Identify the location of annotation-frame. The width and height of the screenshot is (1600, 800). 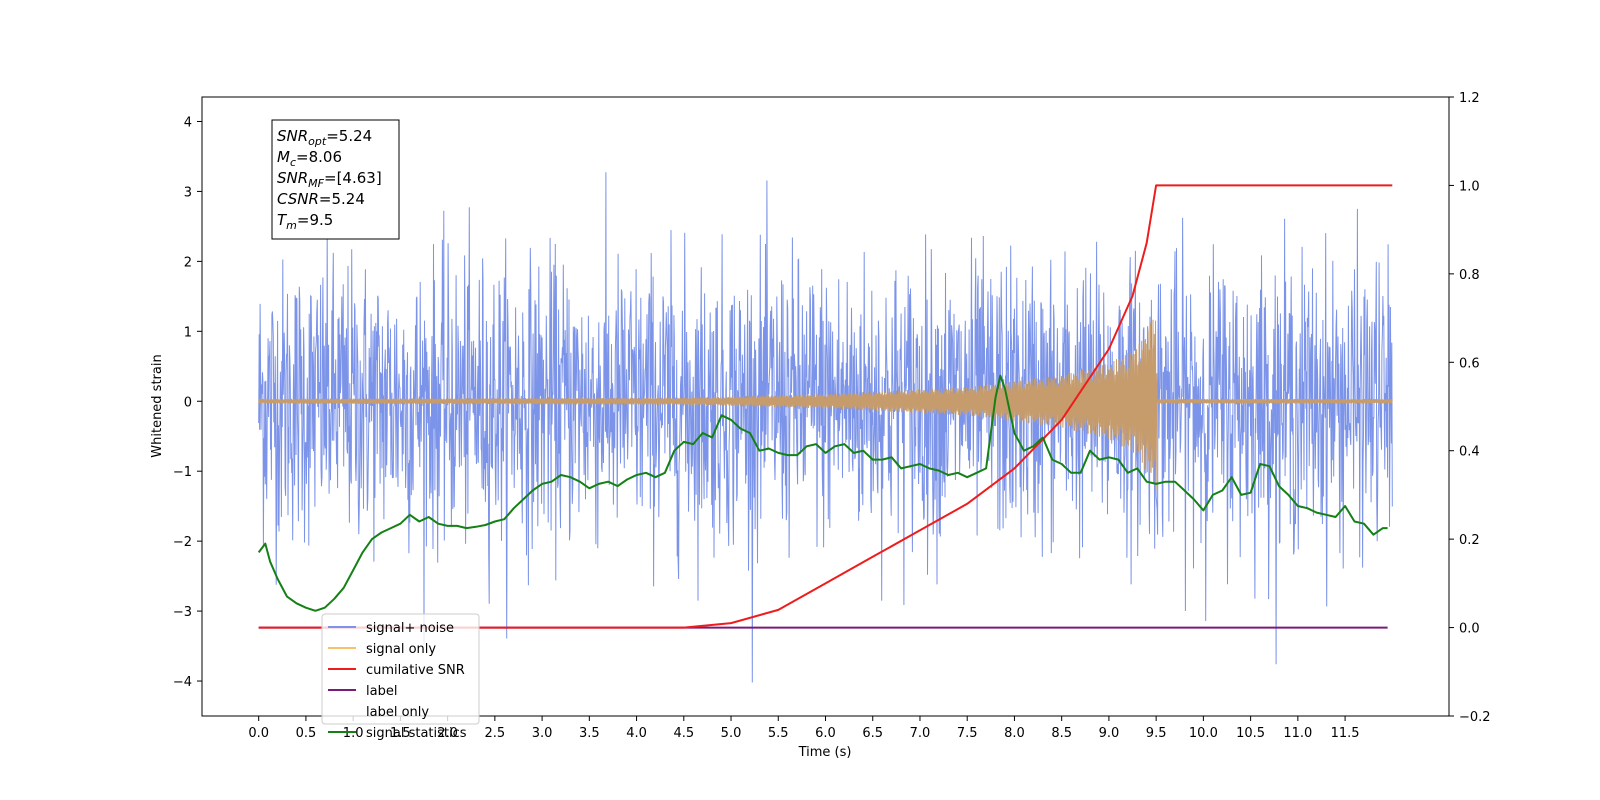
(335, 179).